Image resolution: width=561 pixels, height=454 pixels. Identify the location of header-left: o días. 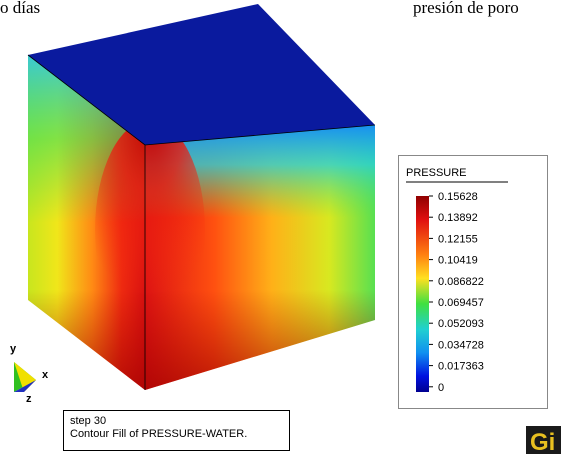
(20, 8).